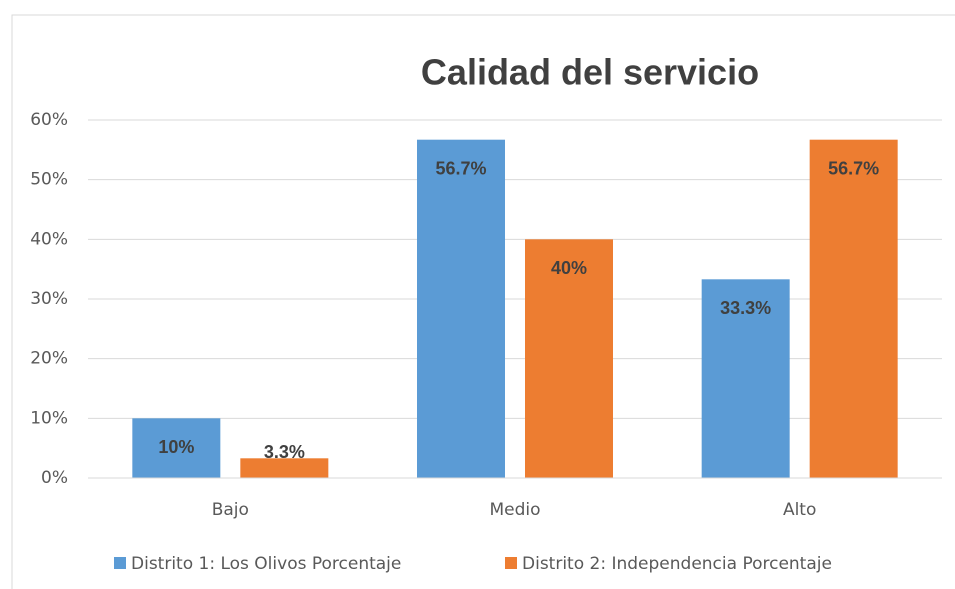  What do you see at coordinates (284, 452) in the screenshot?
I see `data-label: 3.3%` at bounding box center [284, 452].